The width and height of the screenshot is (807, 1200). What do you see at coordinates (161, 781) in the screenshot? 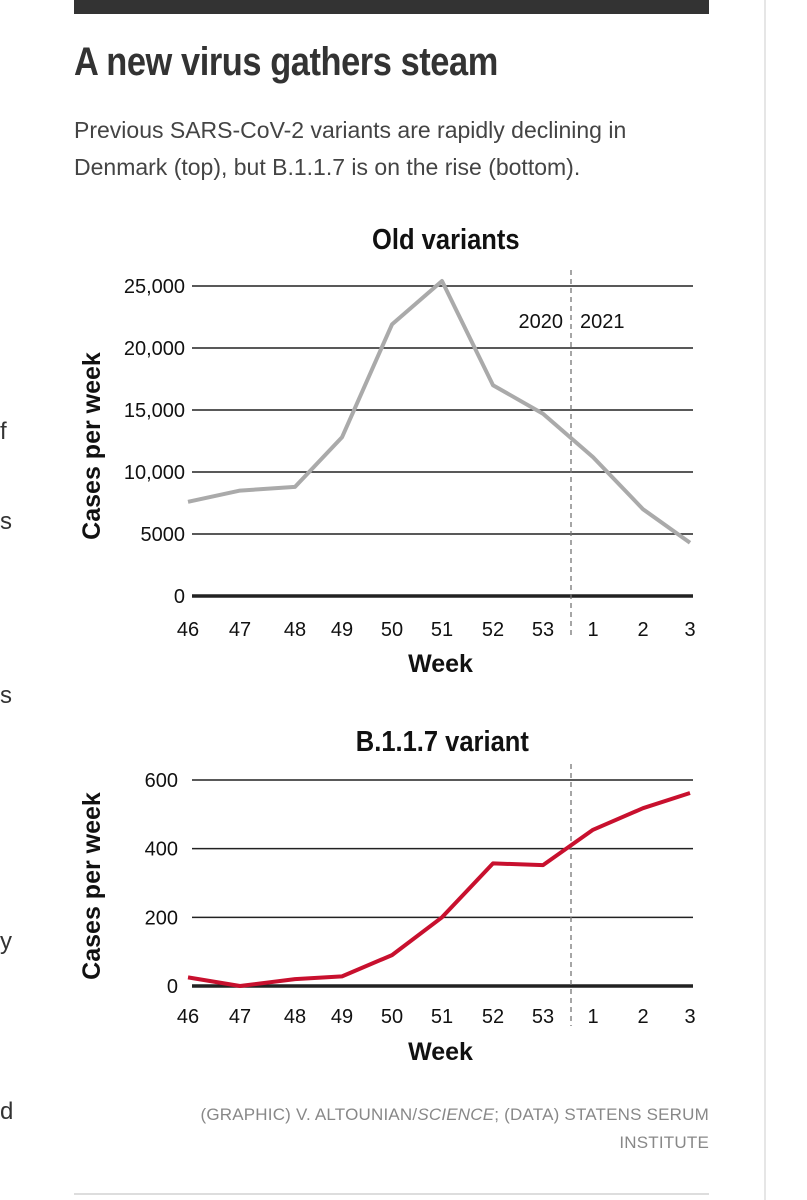
I see `y-tick-label: 600` at bounding box center [161, 781].